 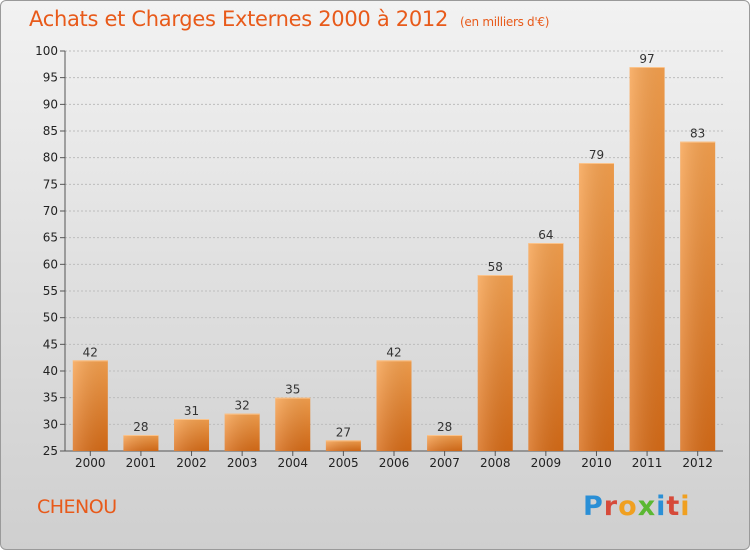 I want to click on data-label: 31, so click(x=191, y=411).